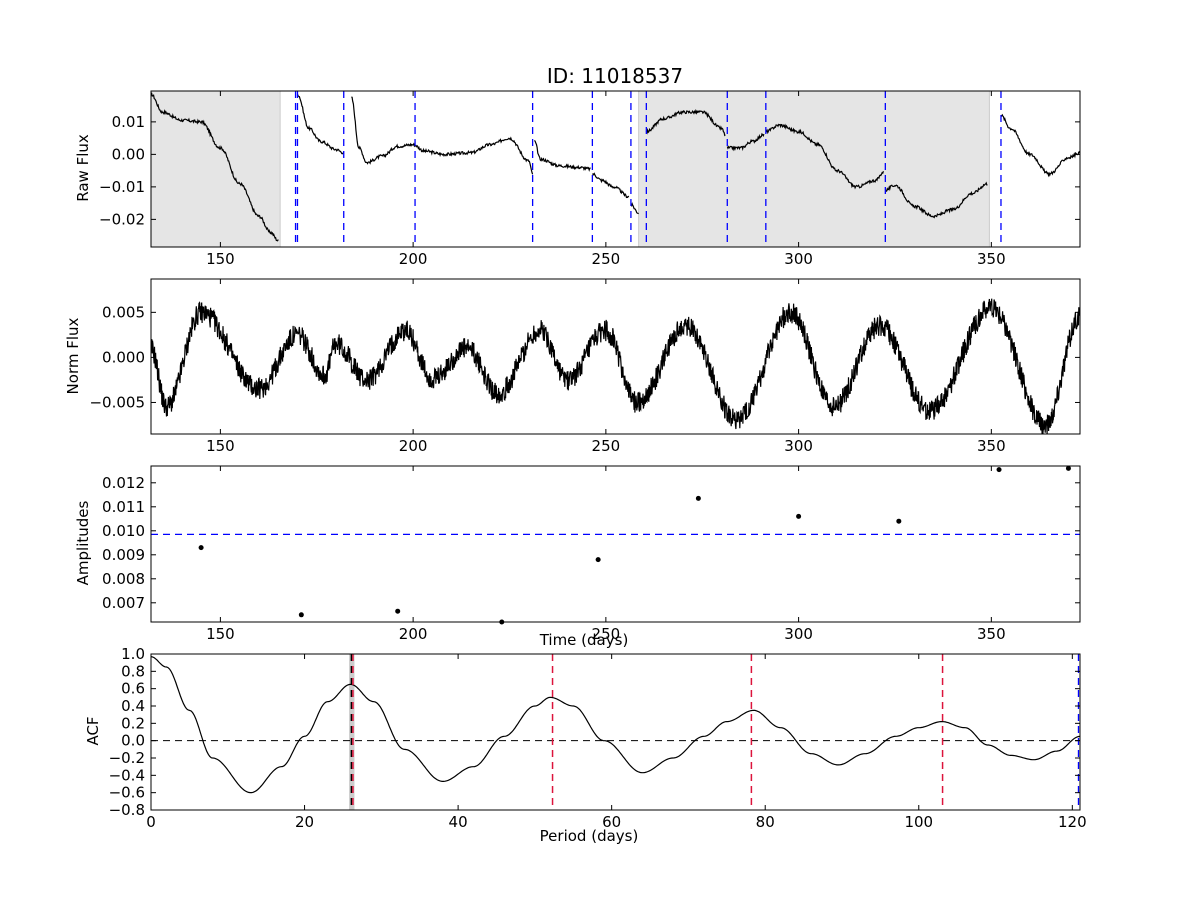 The height and width of the screenshot is (900, 1200). Describe the element at coordinates (117, 402) in the screenshot. I see `norm-flux-ytick-label: −0.005` at that location.